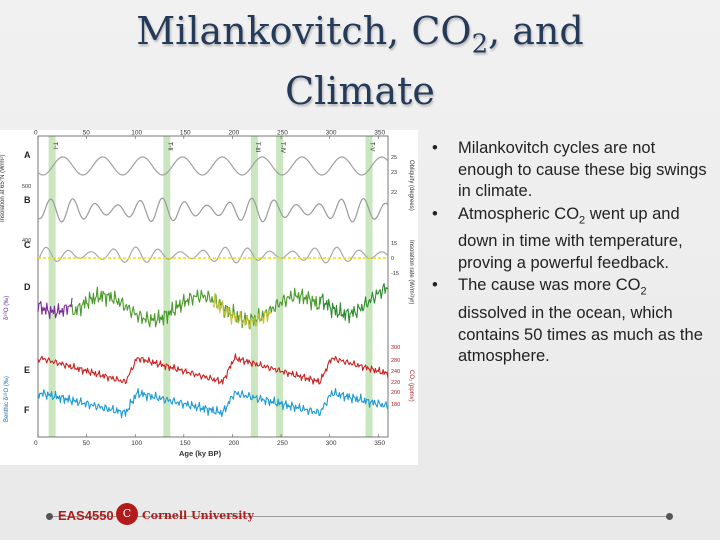 The image size is (720, 540). Describe the element at coordinates (395, 348) in the screenshot. I see `right-tick-co2: 300` at that location.